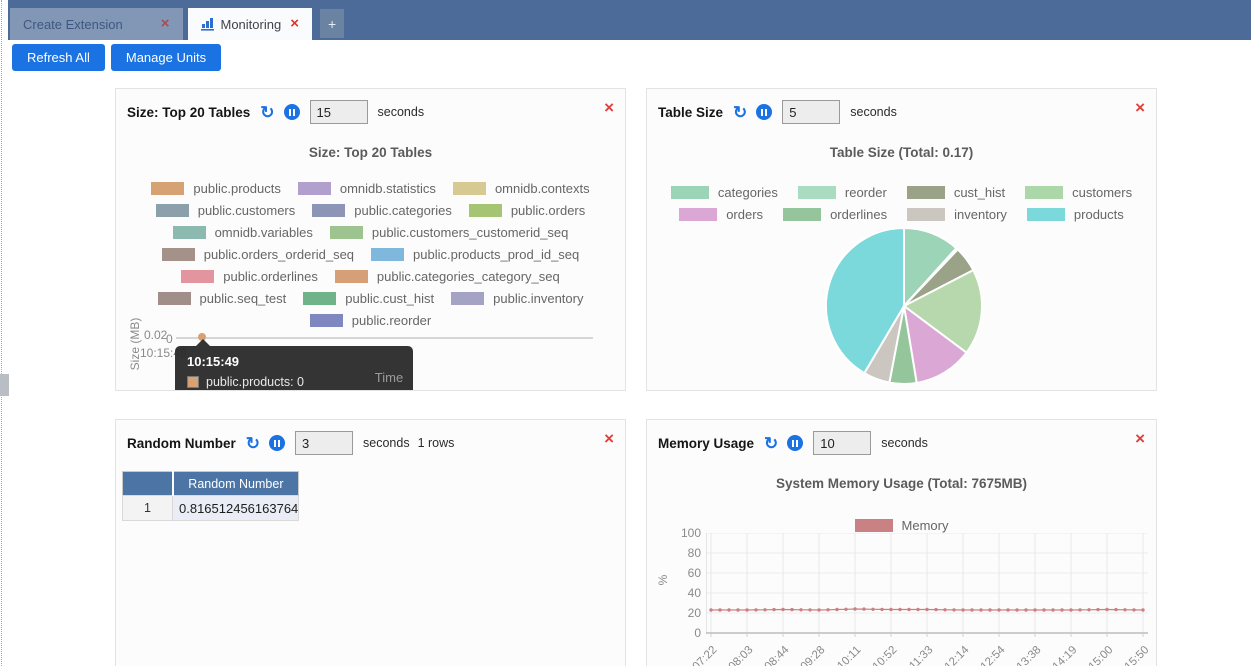 This screenshot has height=666, width=1251. Describe the element at coordinates (389, 377) in the screenshot. I see `x-axis-title: Time` at that location.